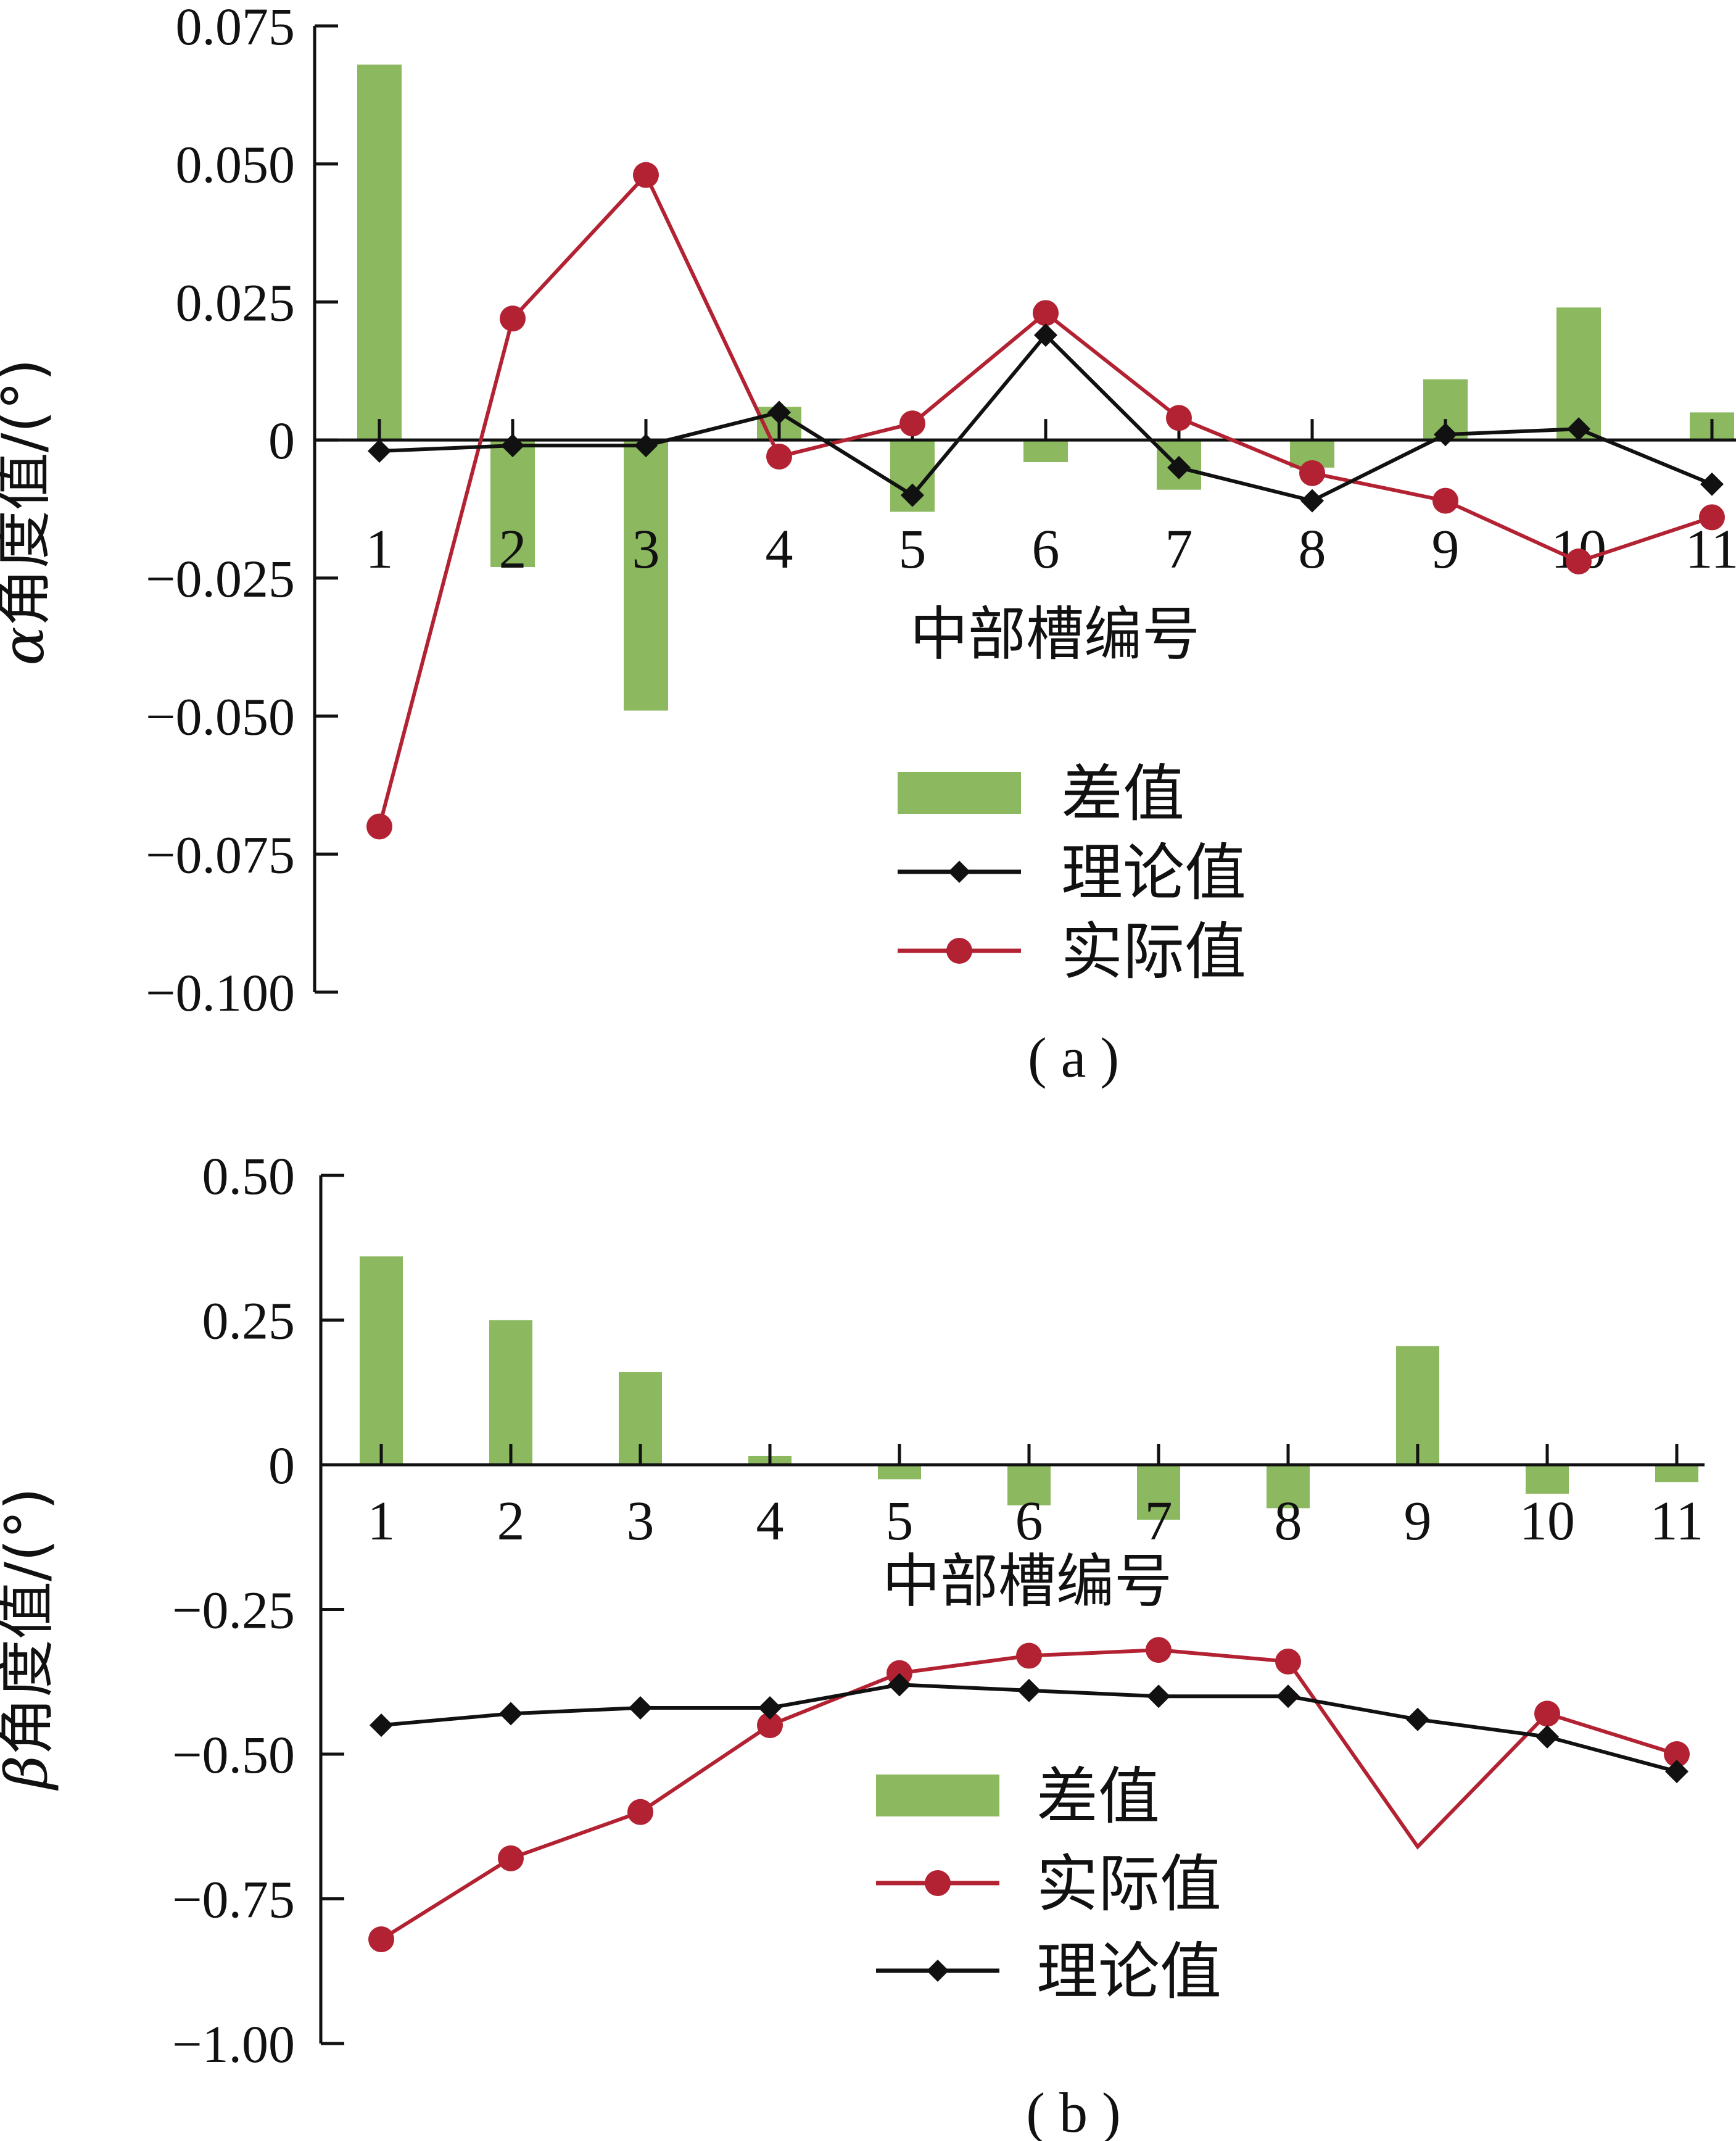 The height and width of the screenshot is (2141, 1736). I want to click on x-tick-label: 11, so click(1677, 1522).